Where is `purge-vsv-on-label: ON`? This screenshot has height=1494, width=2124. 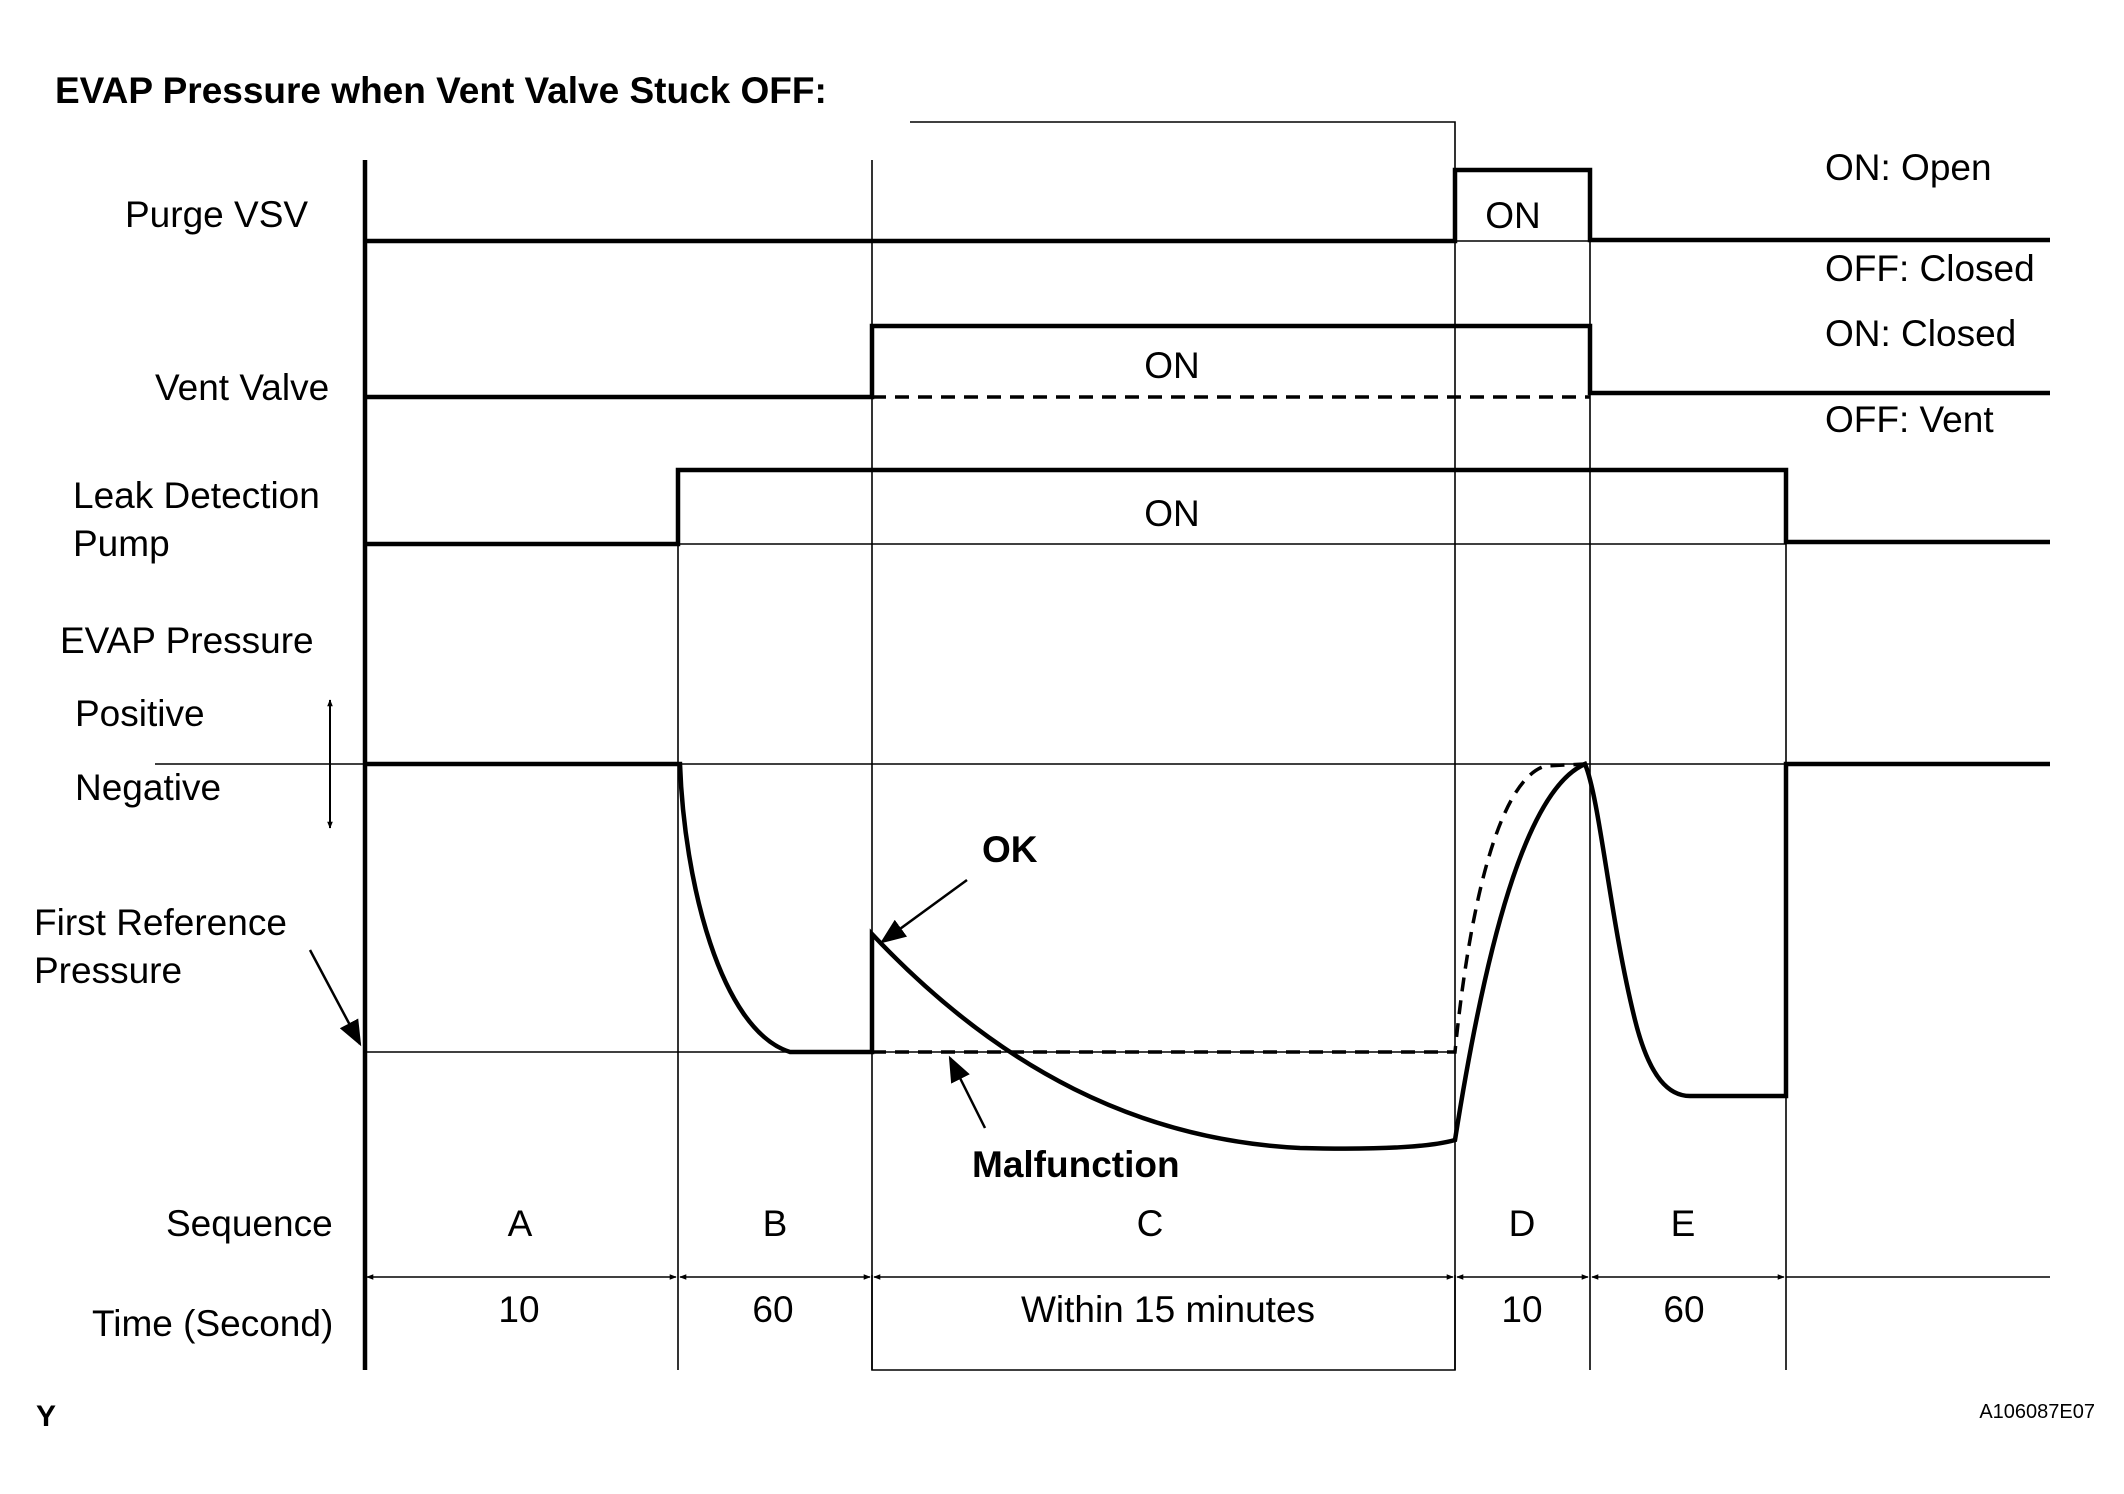 purge-vsv-on-label: ON is located at coordinates (1513, 215).